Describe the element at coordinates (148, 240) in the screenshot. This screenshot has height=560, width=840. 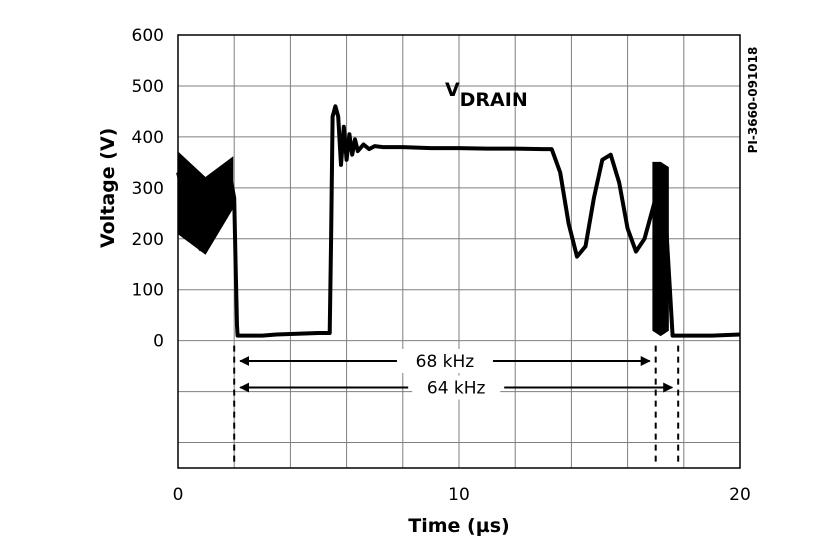
I see `y-tick-label: 200` at that location.